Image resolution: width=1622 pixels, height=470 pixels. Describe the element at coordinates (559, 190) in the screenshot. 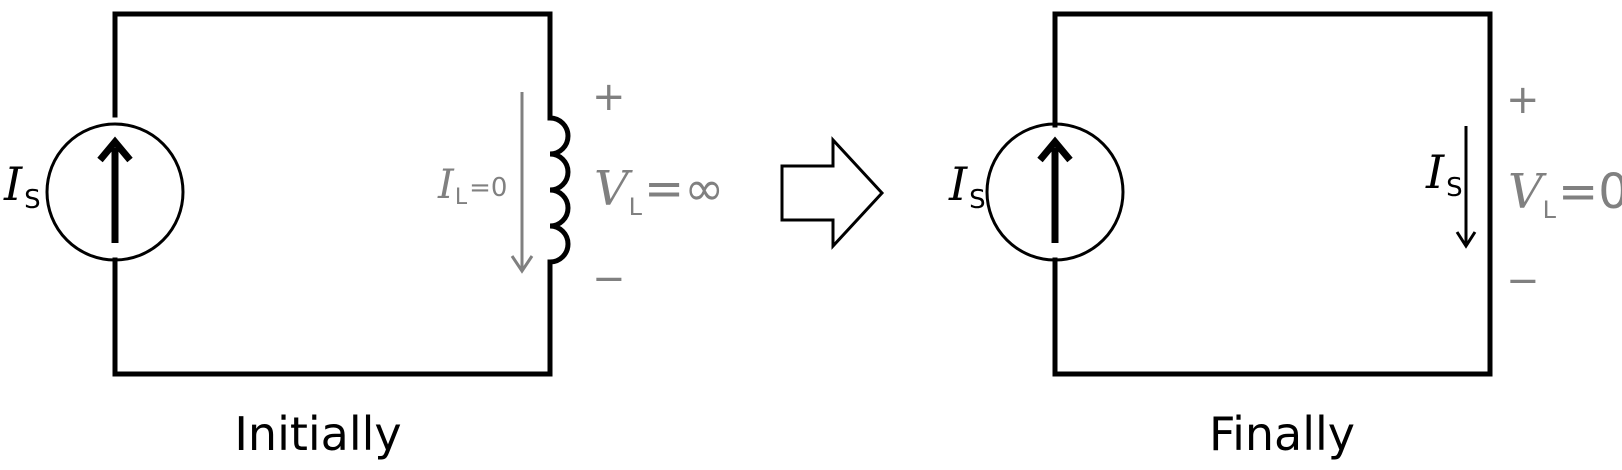

I see `inductor-coil` at that location.